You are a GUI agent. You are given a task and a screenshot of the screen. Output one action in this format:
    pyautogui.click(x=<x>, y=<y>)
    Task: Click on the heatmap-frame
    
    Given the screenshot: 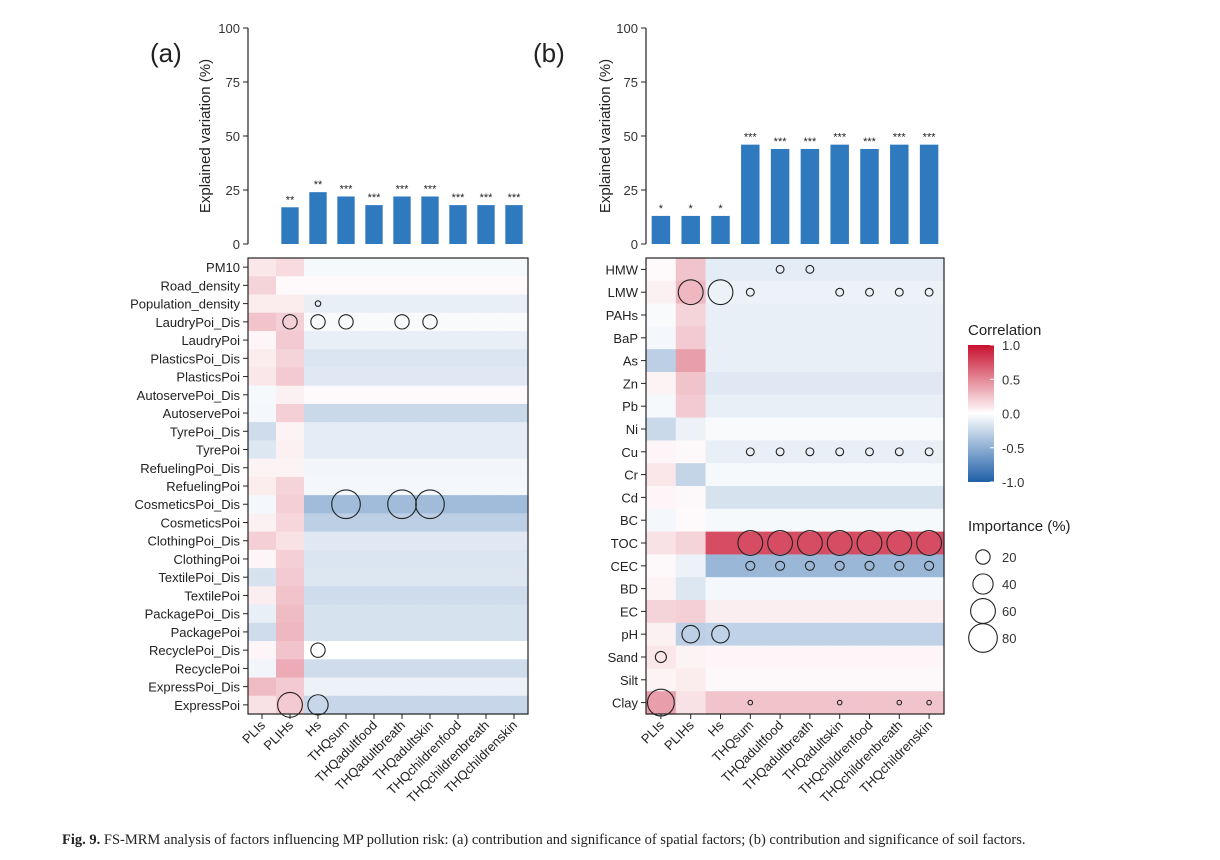 What is the action you would take?
    pyautogui.click(x=388, y=486)
    